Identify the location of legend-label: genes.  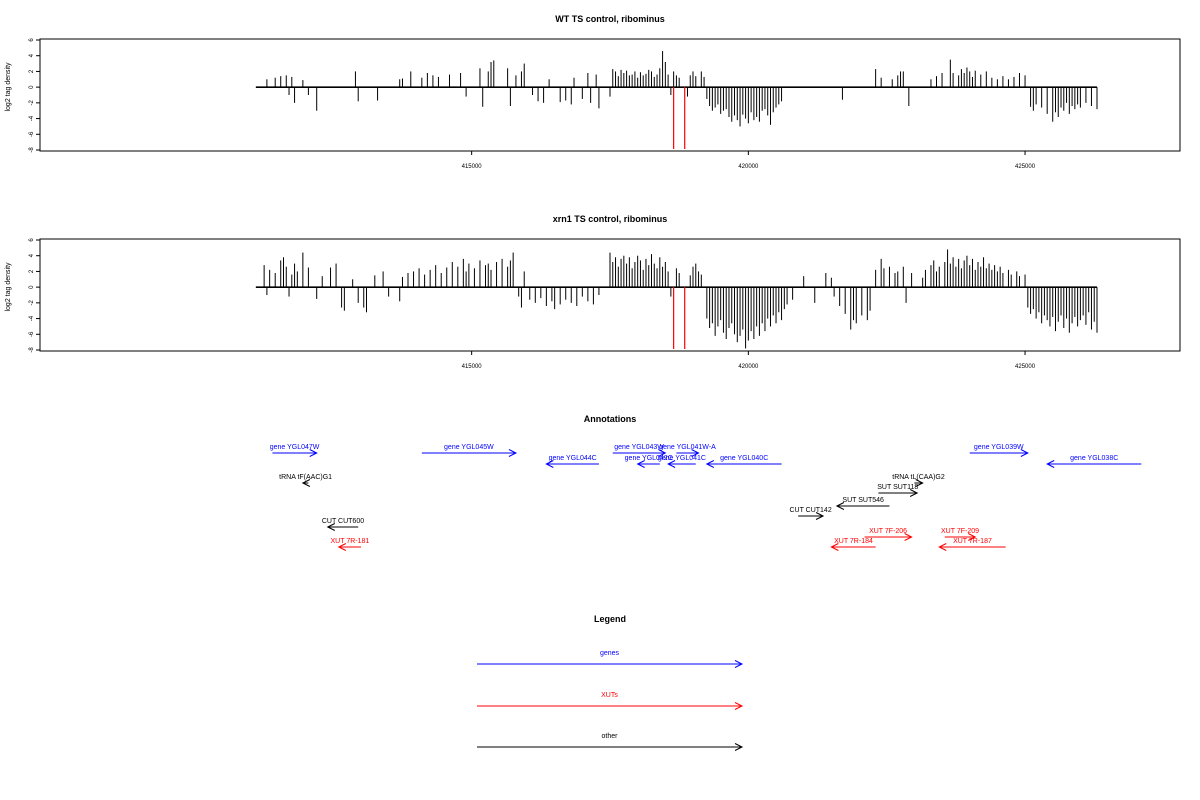
(610, 653).